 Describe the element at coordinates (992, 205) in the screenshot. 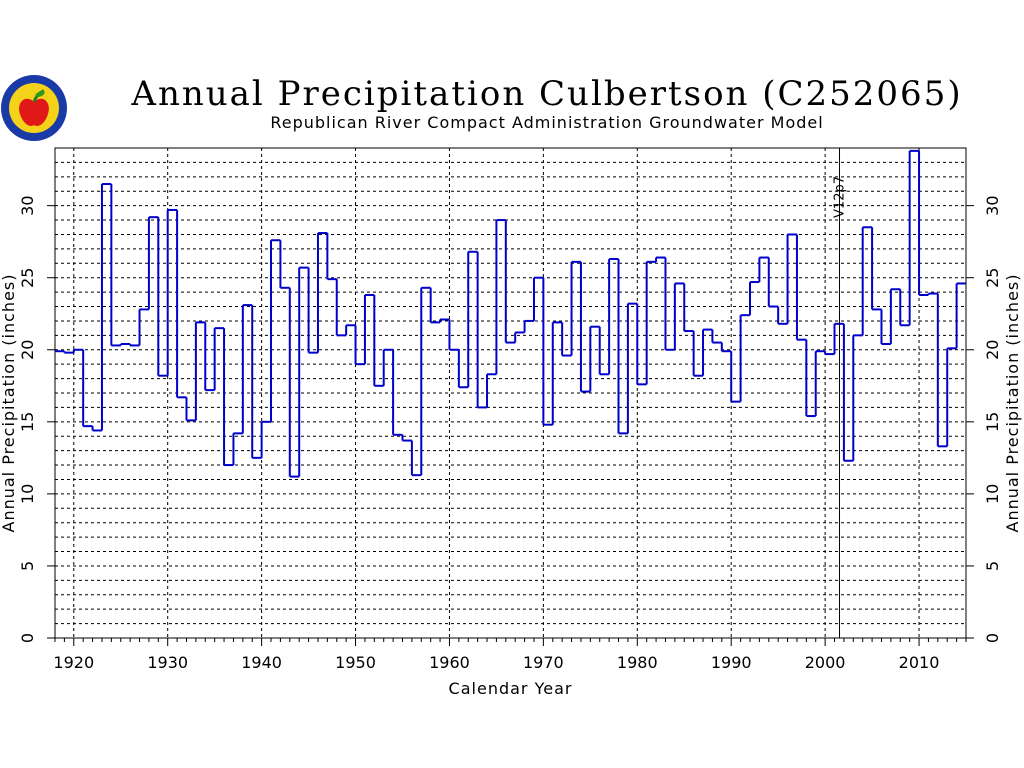

I see `y-tick-label-right: 30` at that location.